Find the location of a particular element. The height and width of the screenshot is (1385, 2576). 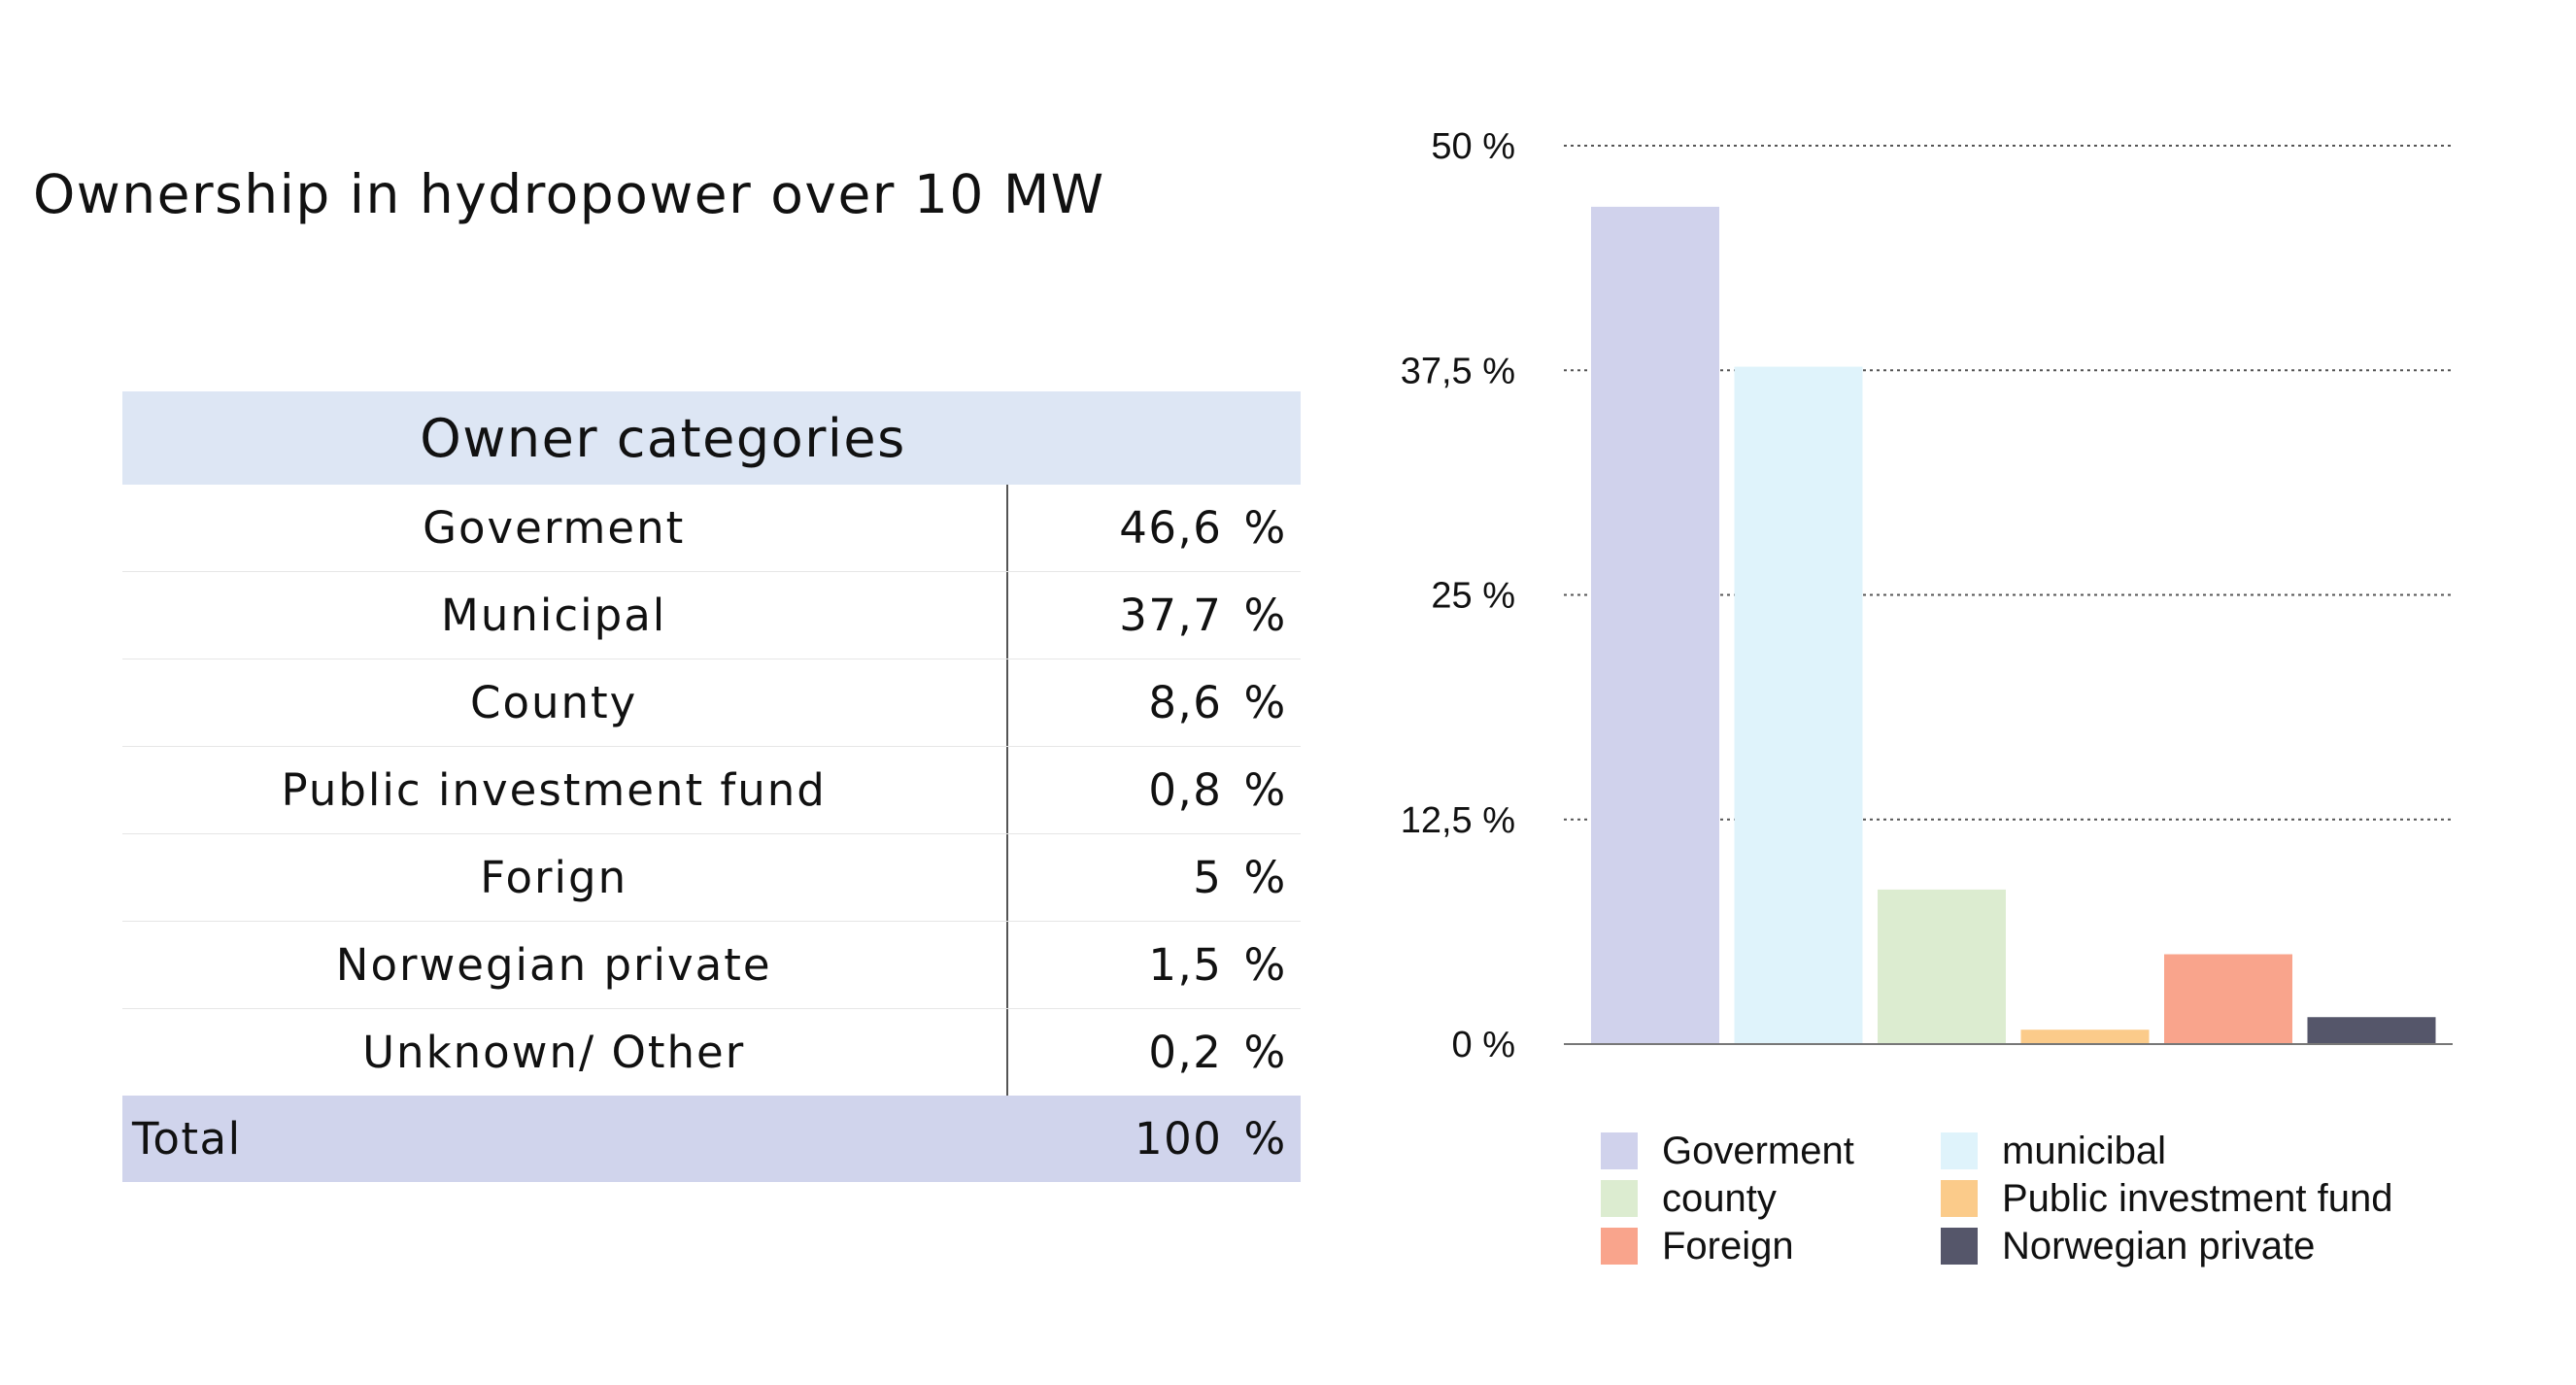

y-tick-label: 25 % is located at coordinates (1473, 596).